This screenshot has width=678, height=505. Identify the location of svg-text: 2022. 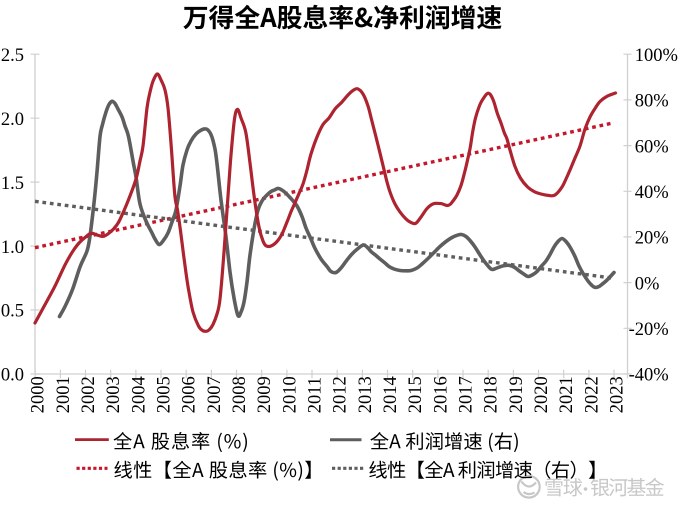
(592, 394).